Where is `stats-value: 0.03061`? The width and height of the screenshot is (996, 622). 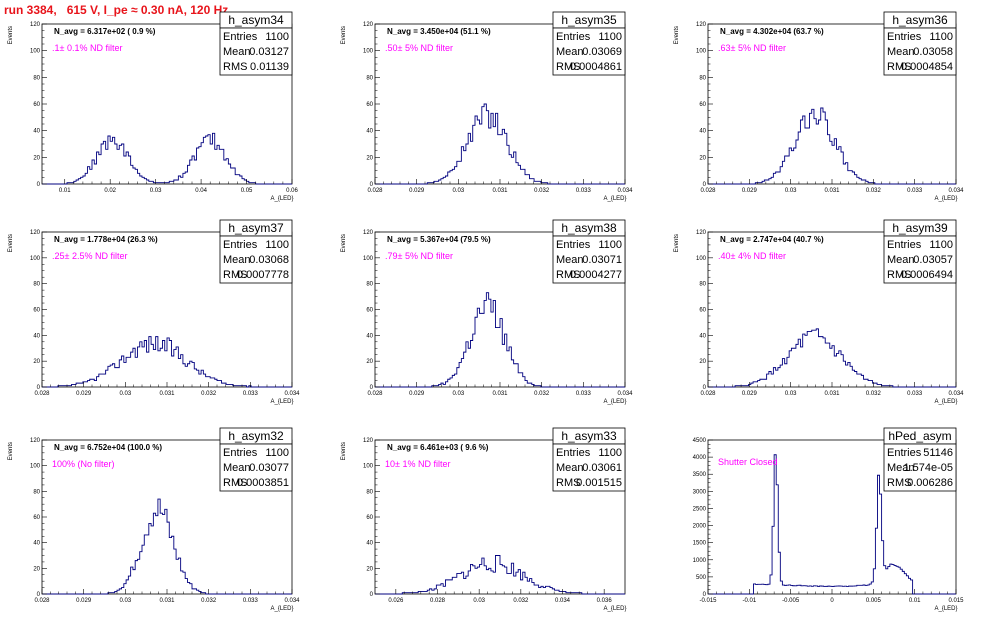 stats-value: 0.03061 is located at coordinates (602, 468).